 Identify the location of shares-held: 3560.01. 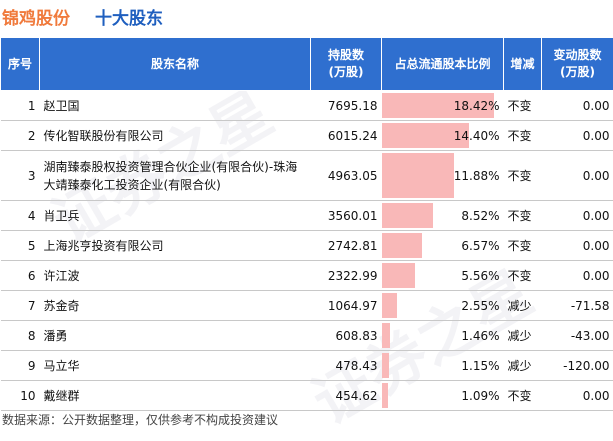
(346, 216).